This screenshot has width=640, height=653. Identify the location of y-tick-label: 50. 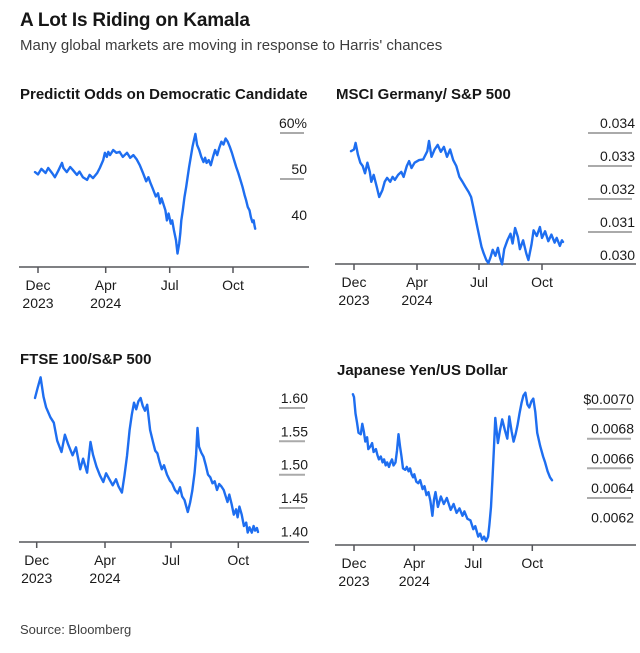
(299, 169).